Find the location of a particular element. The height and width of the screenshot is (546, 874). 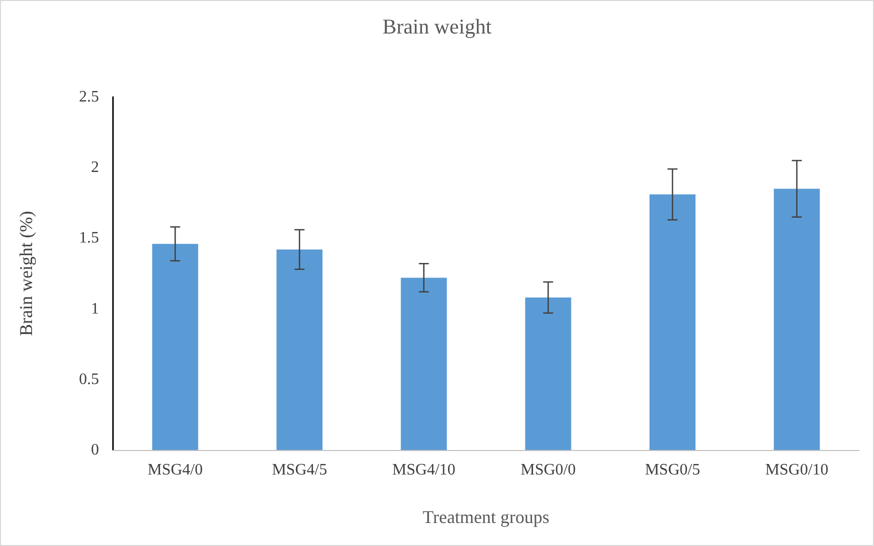

y-tick-label: 1 is located at coordinates (95, 309).